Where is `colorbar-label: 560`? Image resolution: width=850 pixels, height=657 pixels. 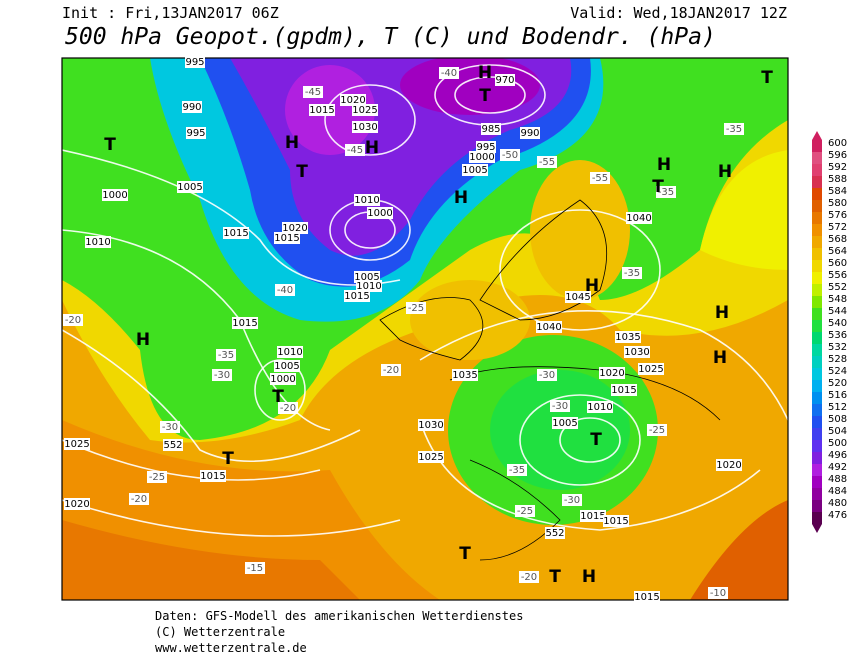 colorbar-label: 560 is located at coordinates (837, 263).